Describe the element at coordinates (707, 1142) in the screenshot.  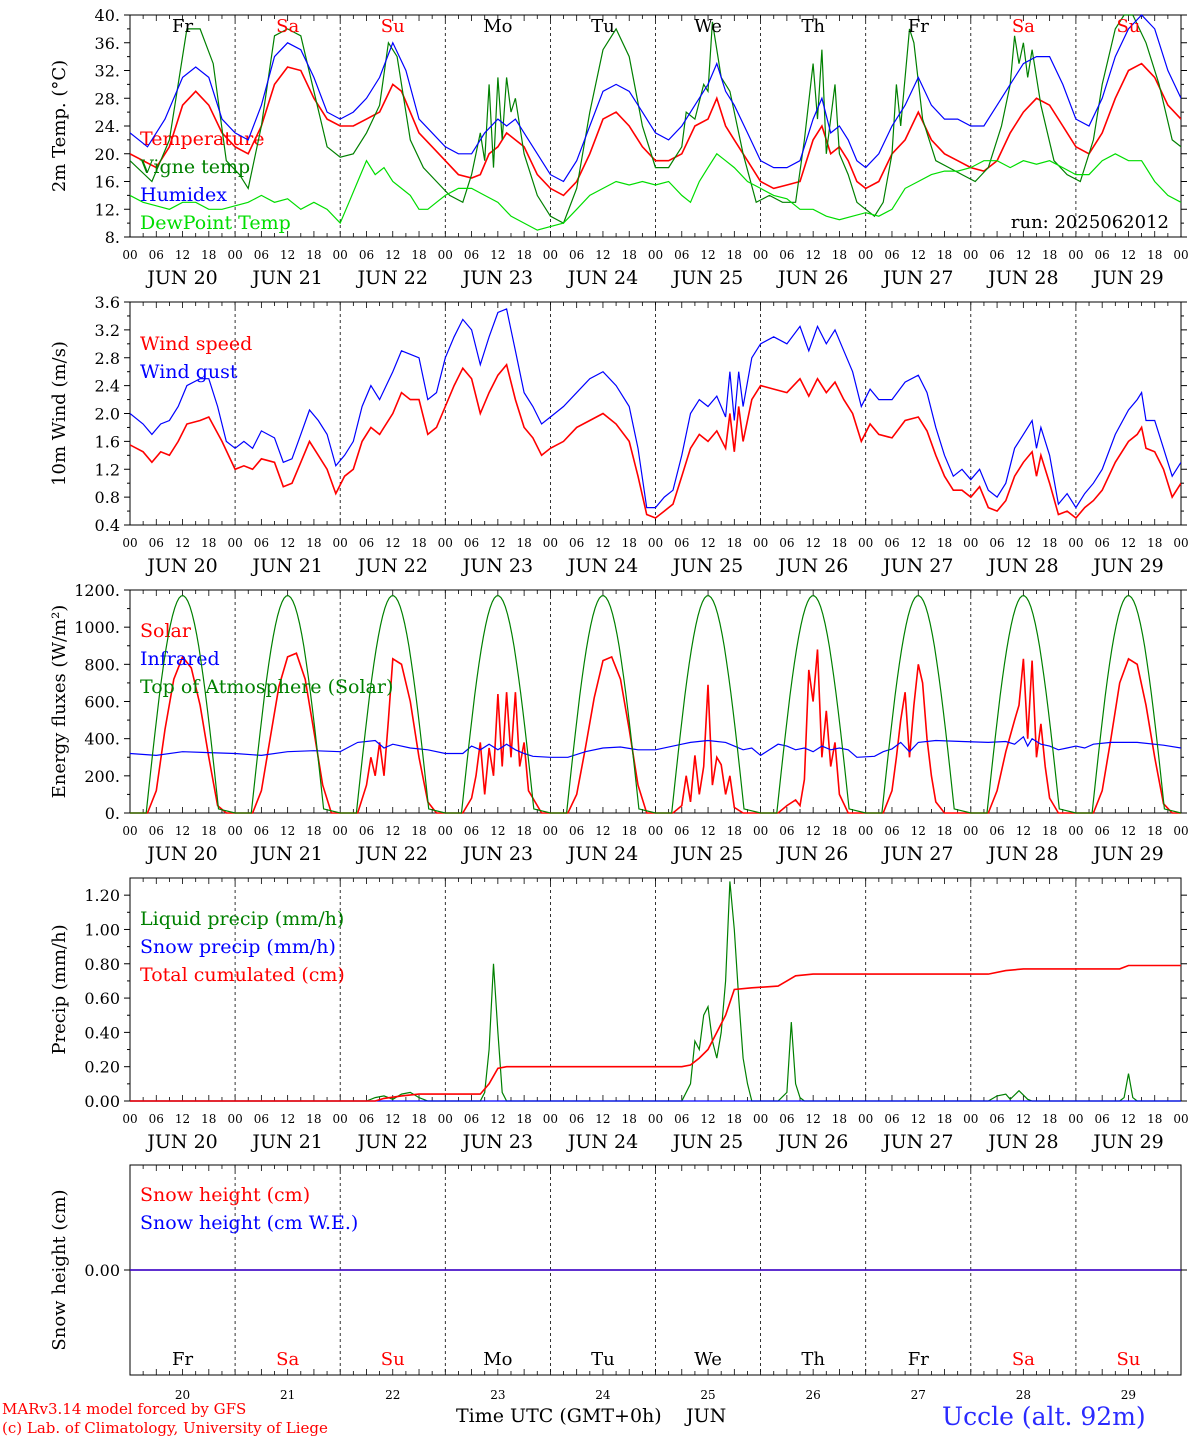
I see `precip-date-label: JUN 25` at that location.